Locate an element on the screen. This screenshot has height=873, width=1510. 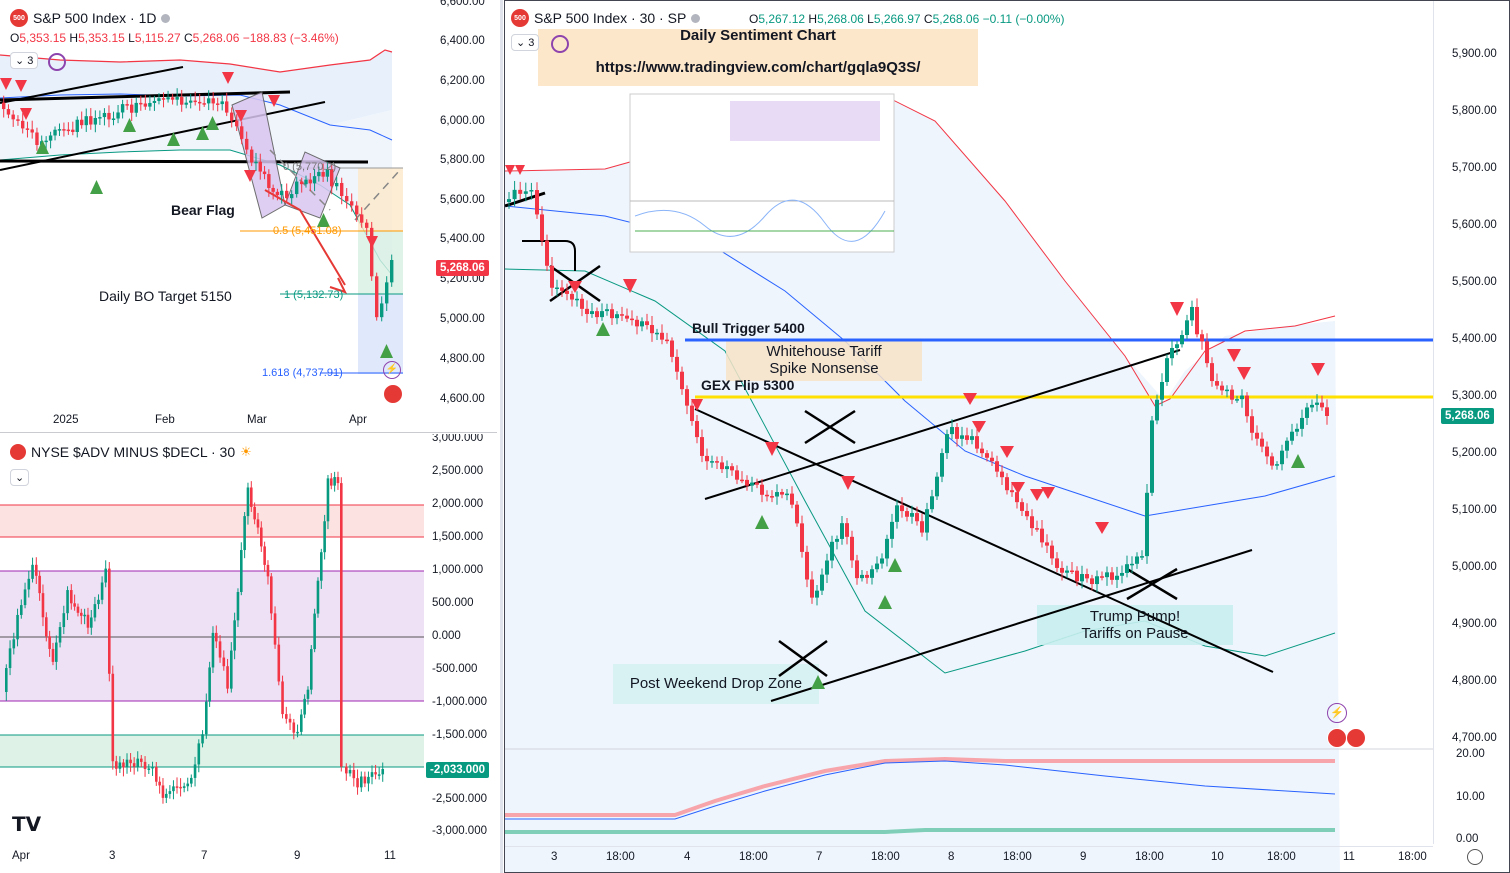
intraday-symbol-header: 500 S&P 500 Index · 30 · SP is located at coordinates (606, 18).